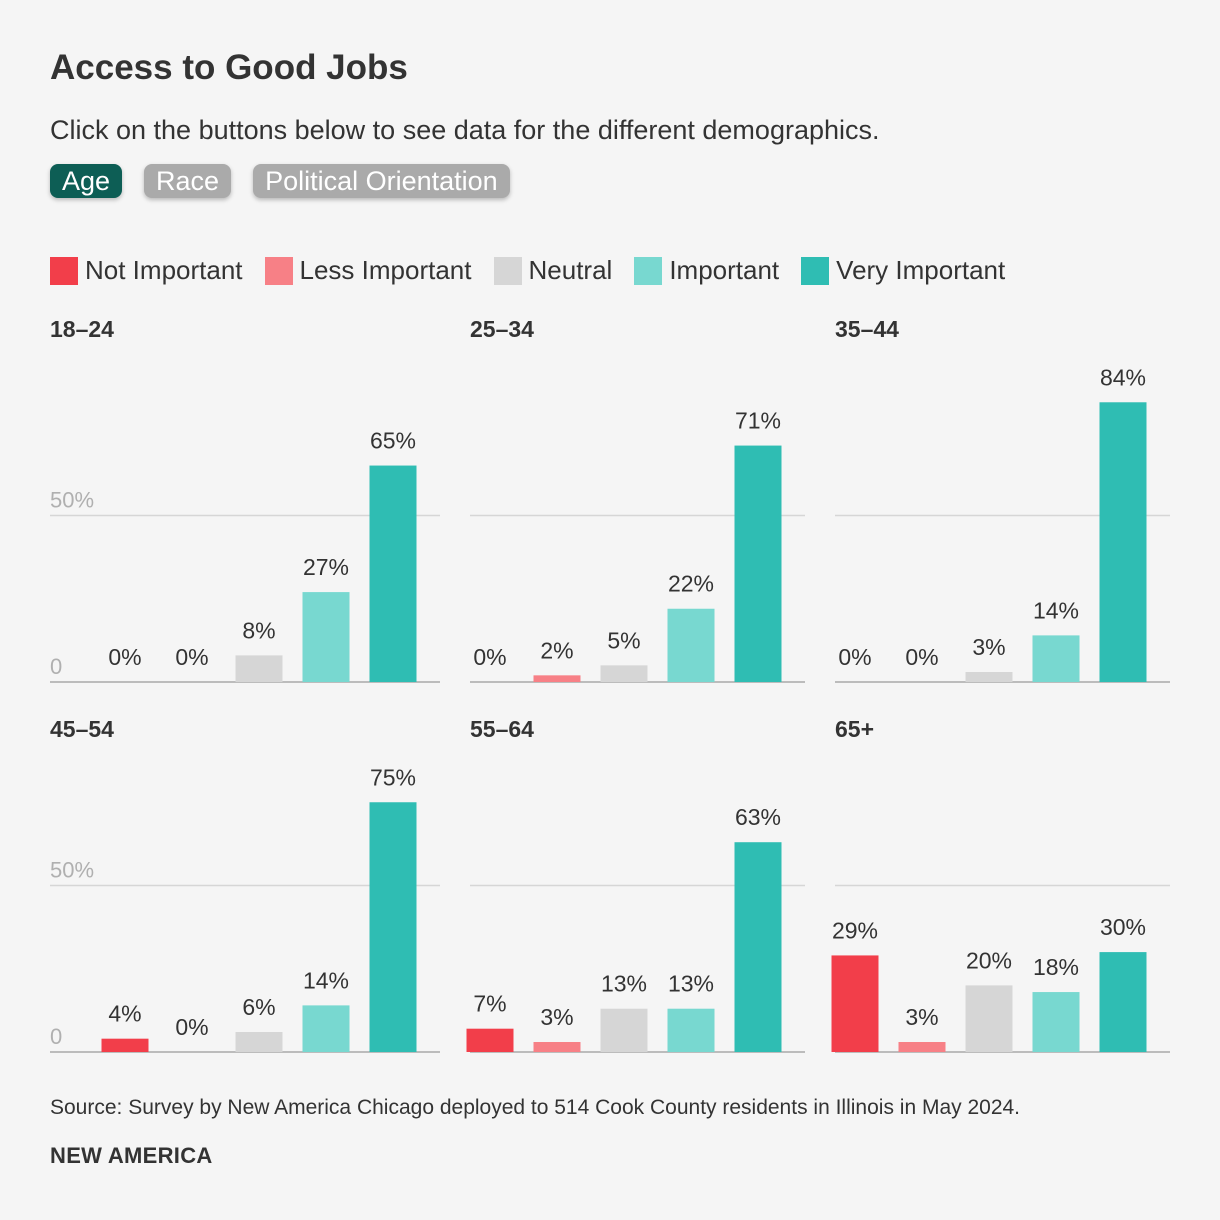 The image size is (1220, 1220). What do you see at coordinates (1056, 967) in the screenshot?
I see `bar-value-label: 18%` at bounding box center [1056, 967].